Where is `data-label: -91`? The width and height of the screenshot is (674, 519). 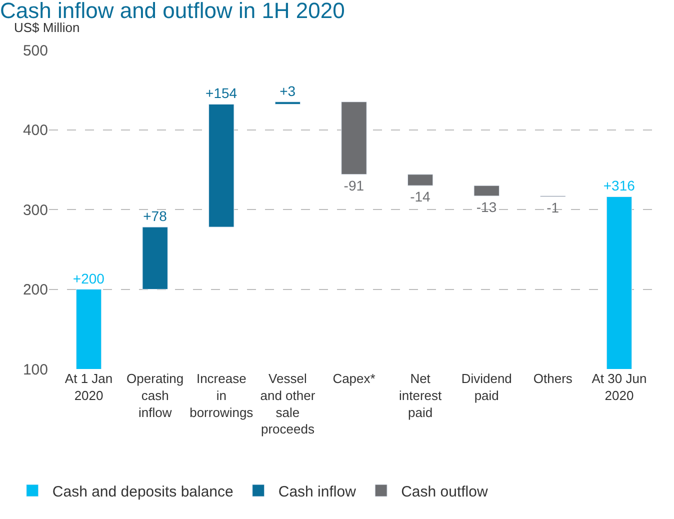
data-label: -91 is located at coordinates (354, 185).